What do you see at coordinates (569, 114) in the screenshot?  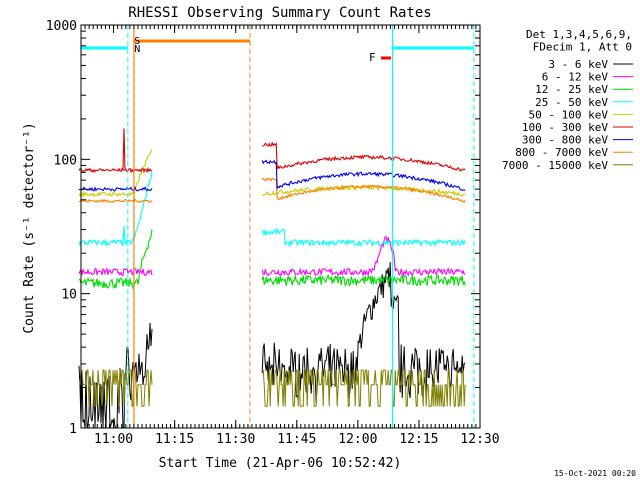 I see `legend-label-5: 50 - 100 keV` at bounding box center [569, 114].